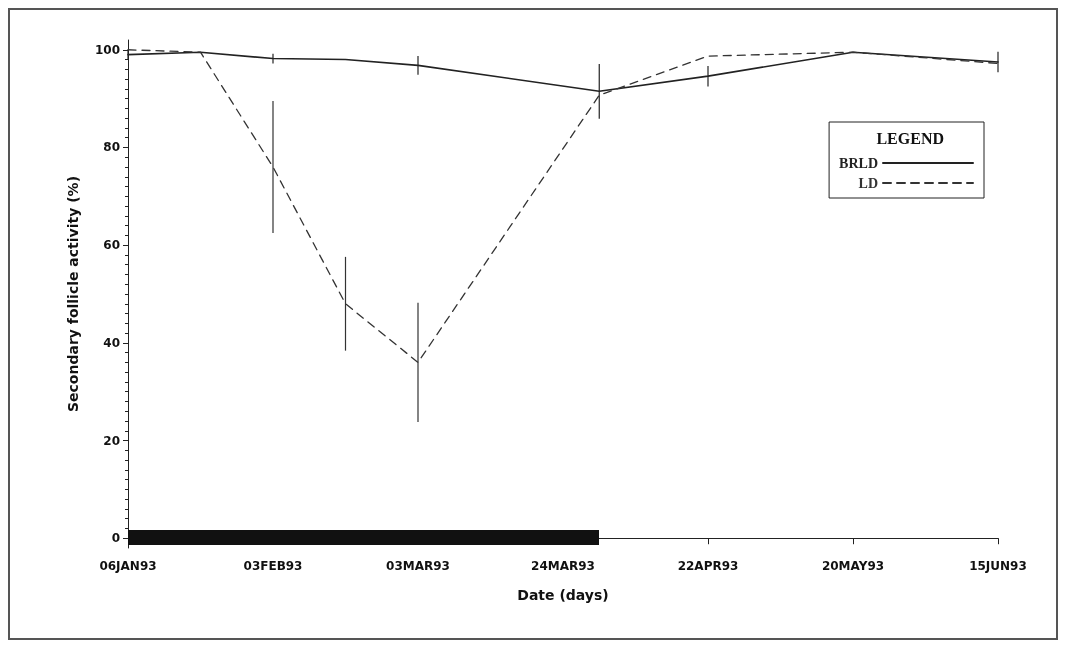  What do you see at coordinates (910, 138) in the screenshot?
I see `legend-title: LEGEND` at bounding box center [910, 138].